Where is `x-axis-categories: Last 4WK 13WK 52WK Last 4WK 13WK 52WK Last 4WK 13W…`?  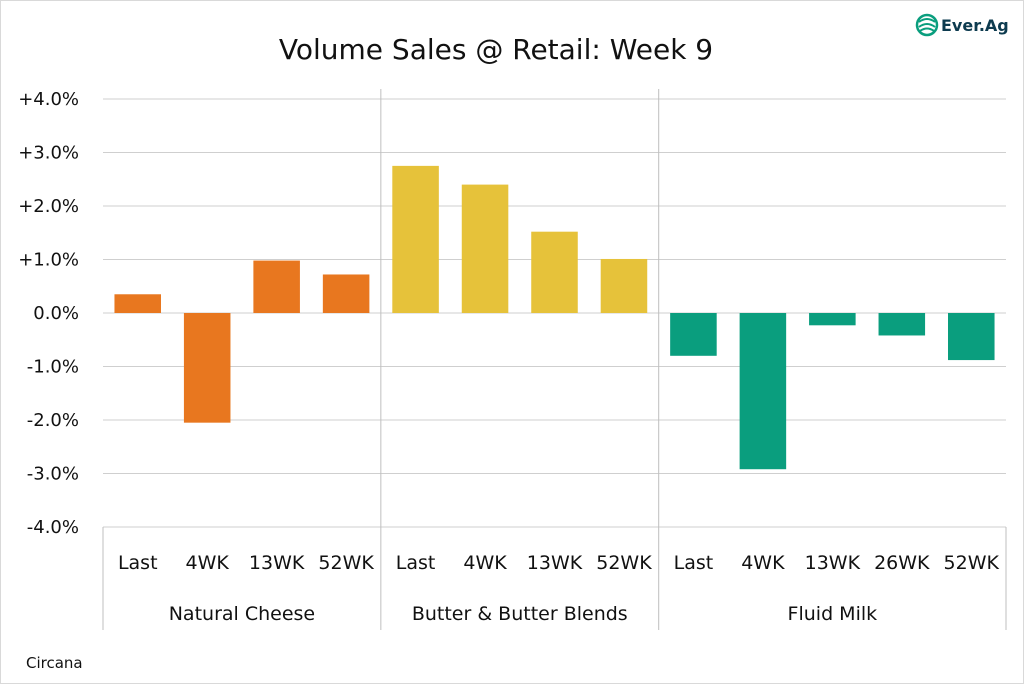 x-axis-categories: Last 4WK 13WK 52WK Last 4WK 13WK 52WK Last 4WK 13W… is located at coordinates (559, 563).